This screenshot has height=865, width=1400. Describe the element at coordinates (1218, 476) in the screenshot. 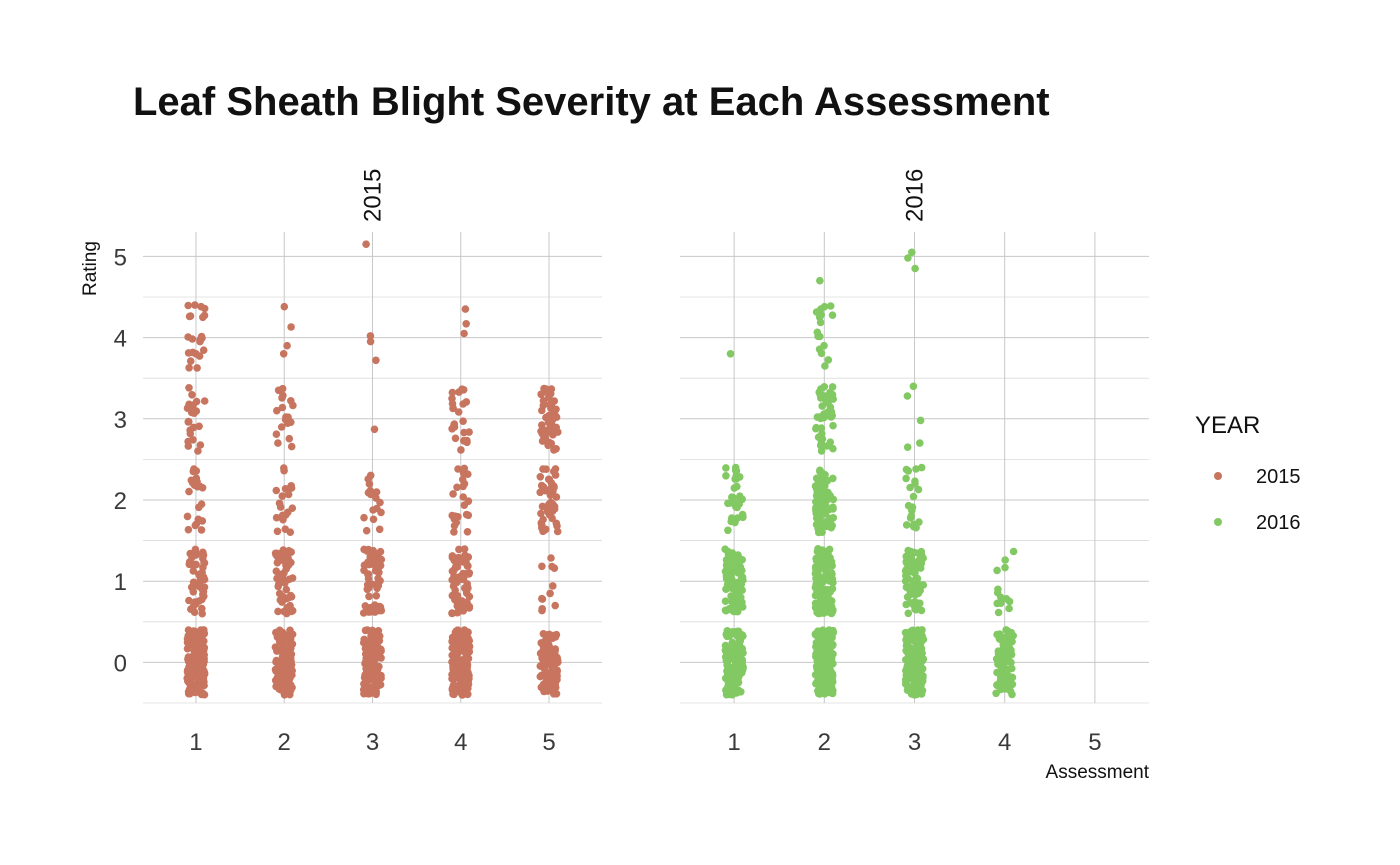

I see `legend-key` at that location.